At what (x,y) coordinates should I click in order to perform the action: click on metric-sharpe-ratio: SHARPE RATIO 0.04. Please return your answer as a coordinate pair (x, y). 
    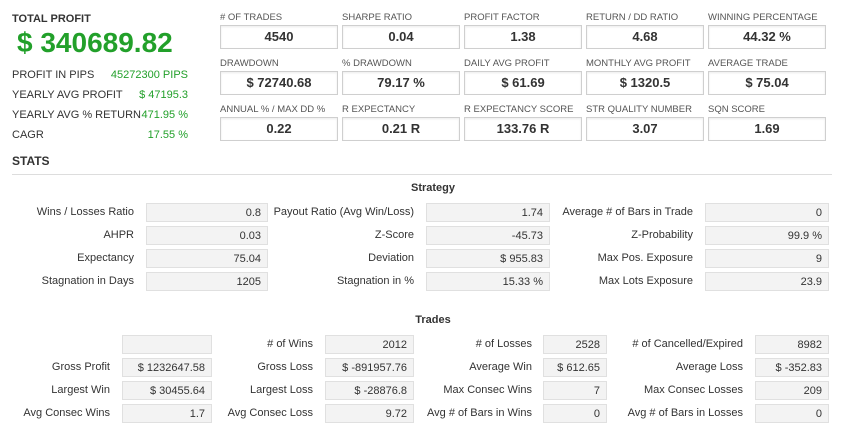
    Looking at the image, I should click on (401, 30).